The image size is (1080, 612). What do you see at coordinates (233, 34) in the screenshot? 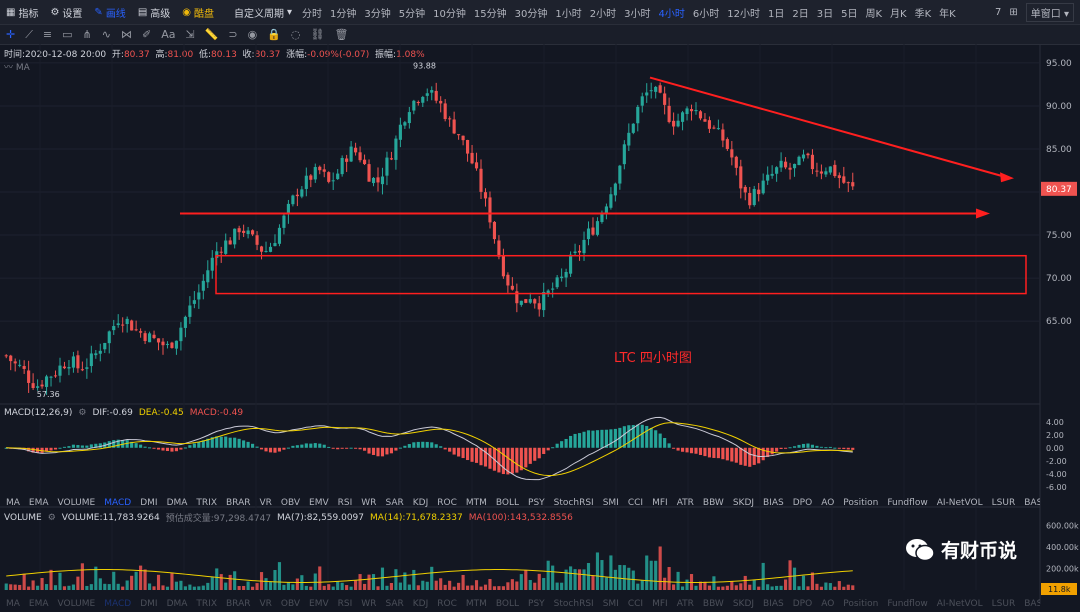
I see `magnet-icon: ⊃` at bounding box center [233, 34].